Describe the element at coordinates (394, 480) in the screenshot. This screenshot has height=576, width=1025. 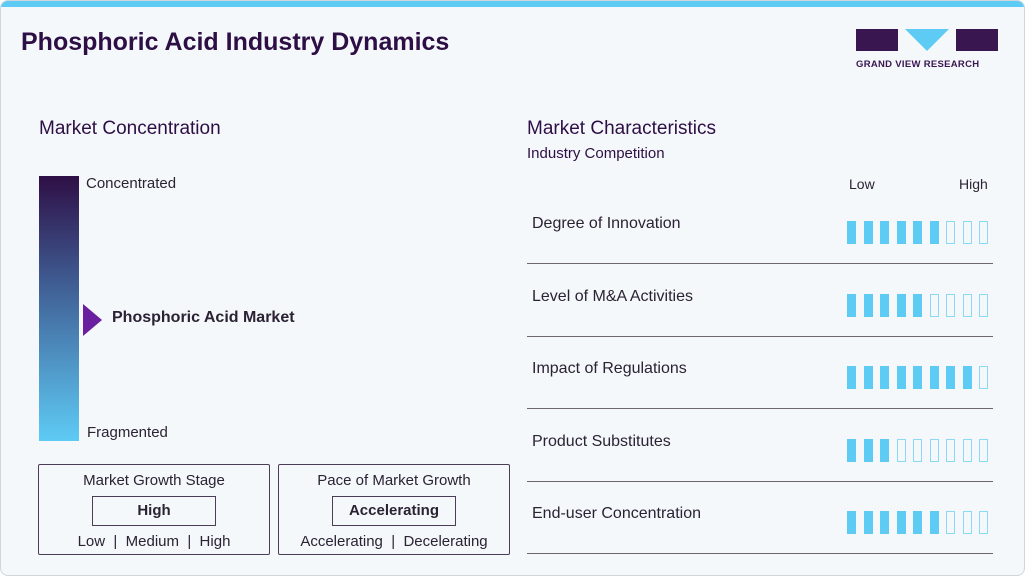
I see `pace-heading: Pace of Market Growth` at that location.